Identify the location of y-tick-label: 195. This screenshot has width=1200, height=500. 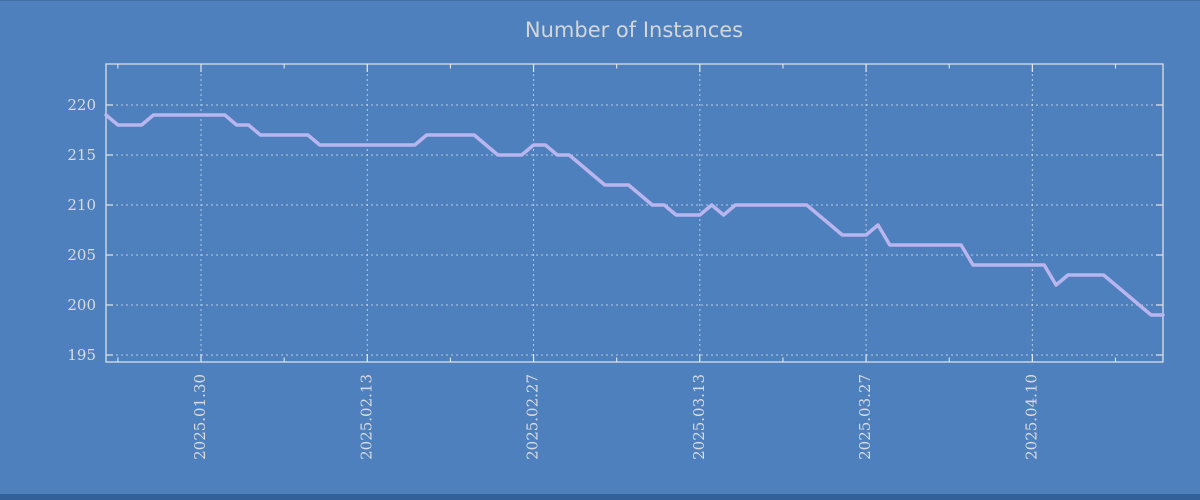
(81, 355).